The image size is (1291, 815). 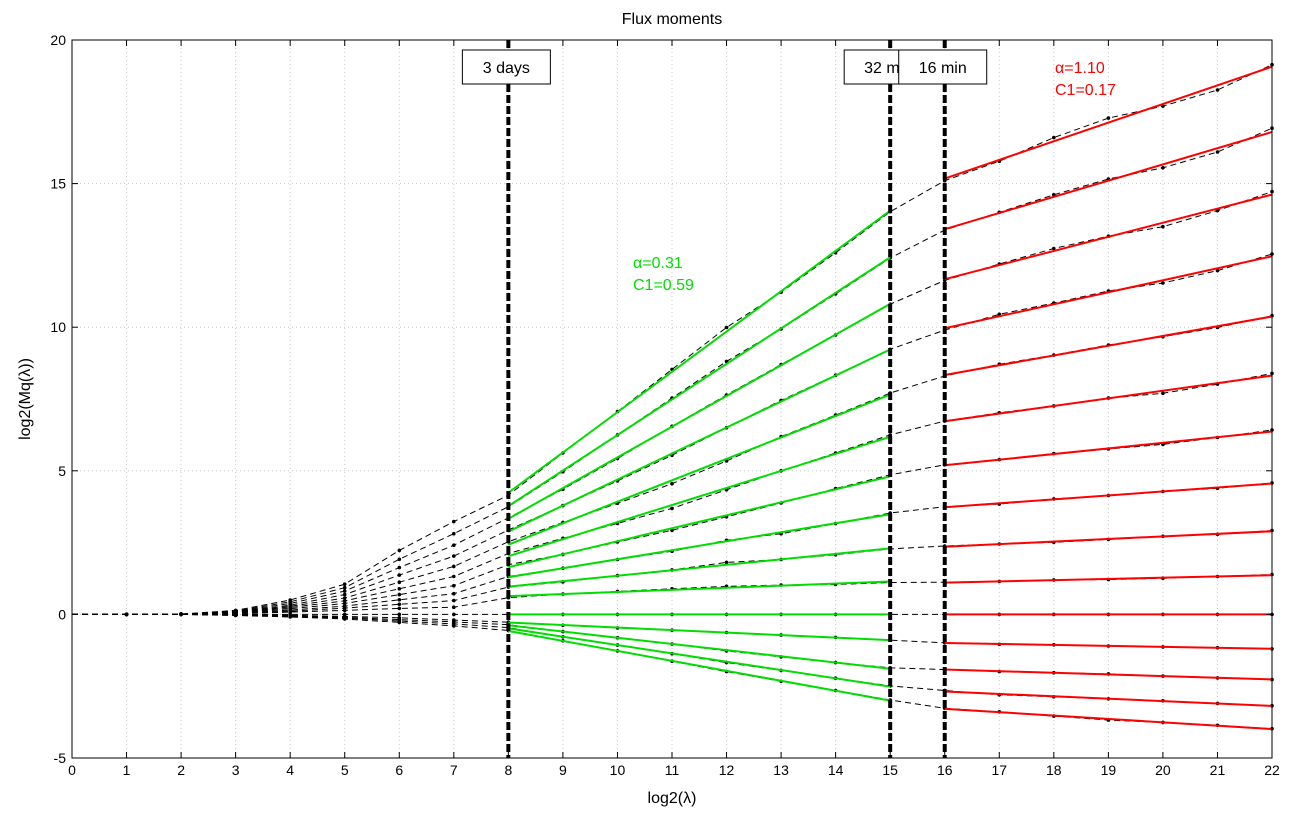 What do you see at coordinates (72, 770) in the screenshot?
I see `x-tick-label: 0` at bounding box center [72, 770].